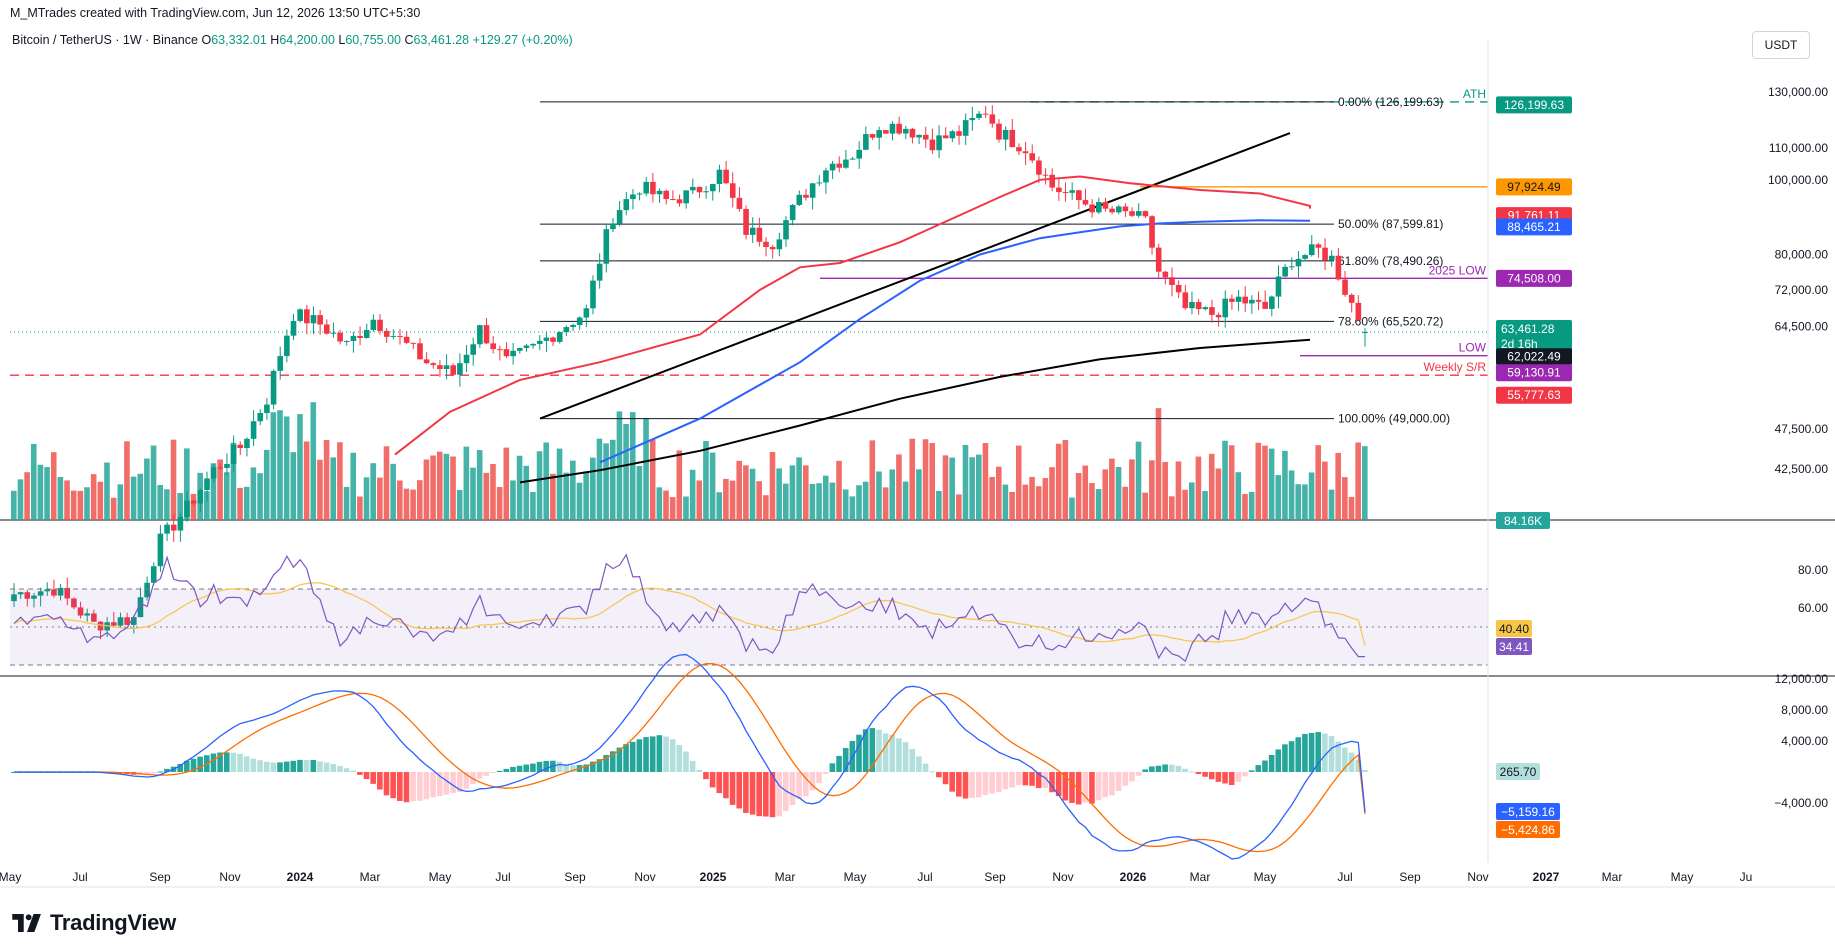 The height and width of the screenshot is (951, 1835). I want to click on macd-tick: 4,000.00, so click(1804, 741).